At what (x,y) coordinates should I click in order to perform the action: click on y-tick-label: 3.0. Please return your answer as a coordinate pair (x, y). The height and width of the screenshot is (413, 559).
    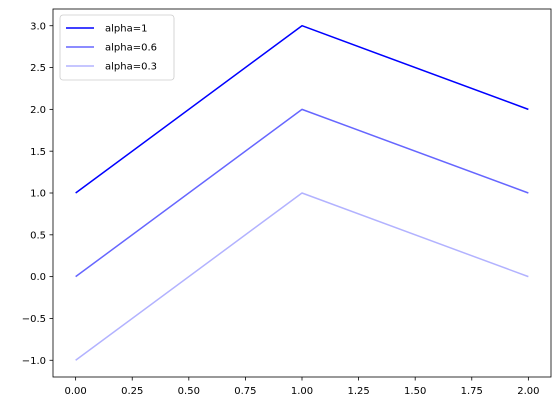
    Looking at the image, I should click on (38, 26).